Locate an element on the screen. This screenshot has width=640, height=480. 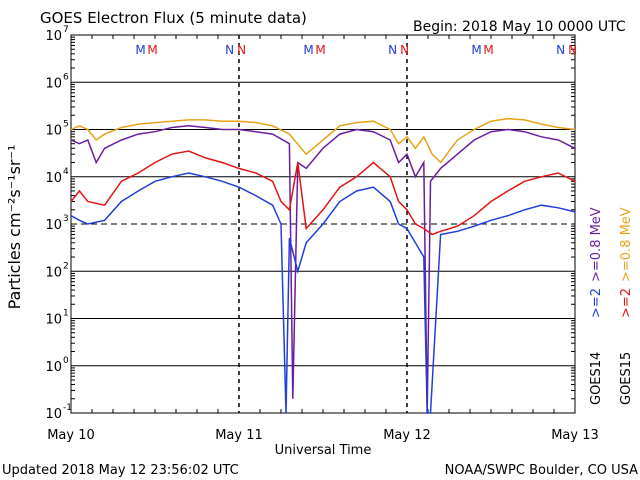
y-tick-exponent: 4 is located at coordinates (66, 172).